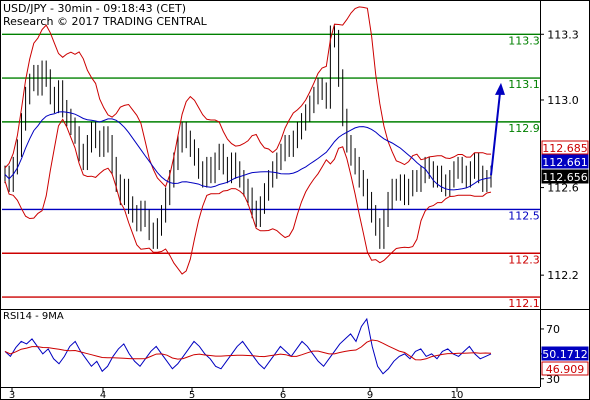 Image resolution: width=590 pixels, height=400 pixels. I want to click on rsi-ma-line, so click(248, 350).